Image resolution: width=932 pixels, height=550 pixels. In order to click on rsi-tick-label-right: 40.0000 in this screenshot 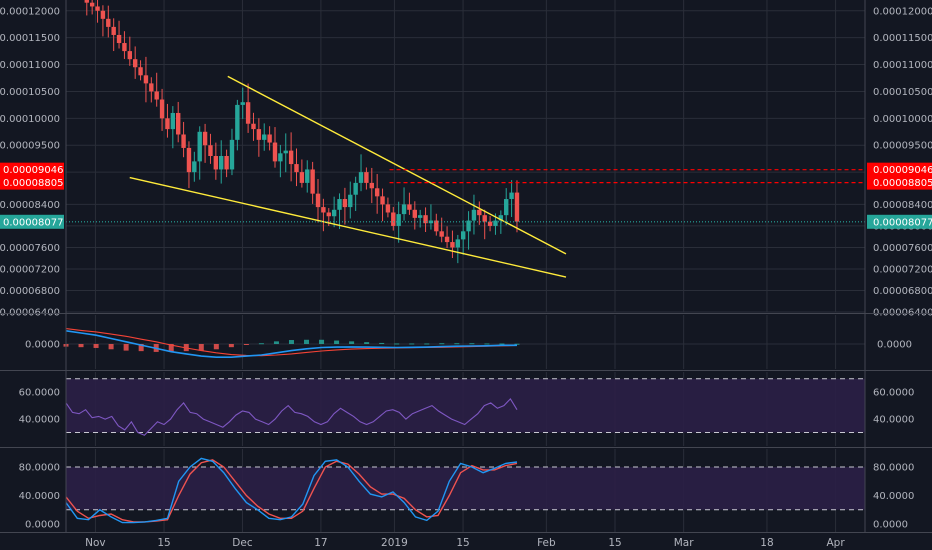, I will do `click(893, 420)`.